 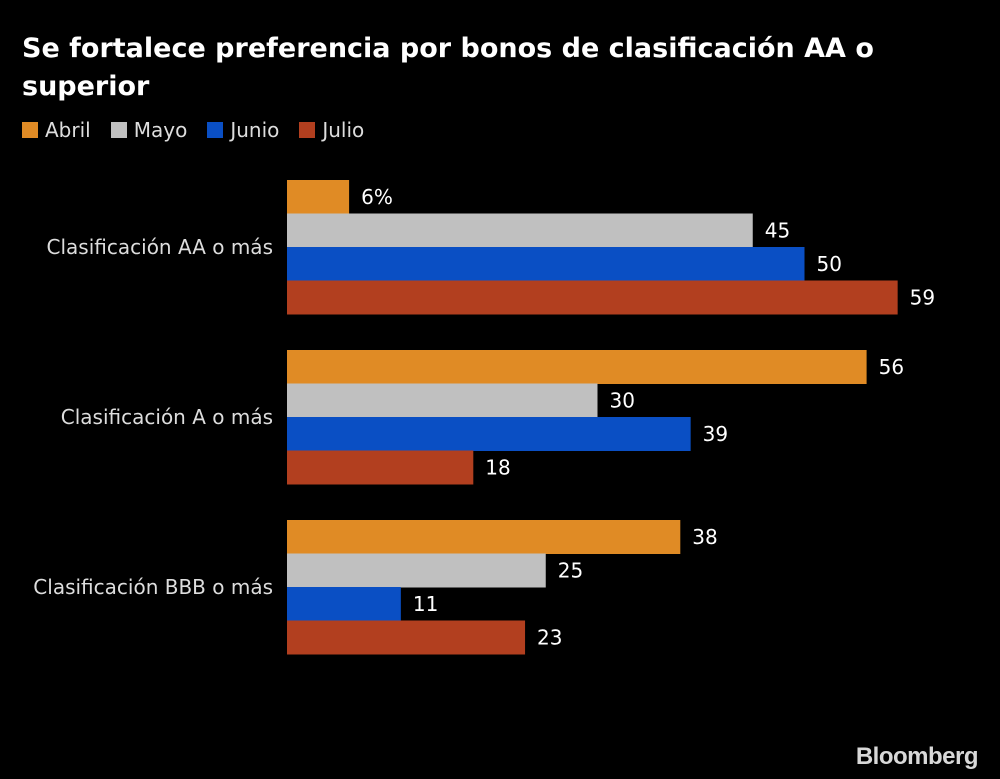 I want to click on value-label: 6%, so click(x=377, y=197).